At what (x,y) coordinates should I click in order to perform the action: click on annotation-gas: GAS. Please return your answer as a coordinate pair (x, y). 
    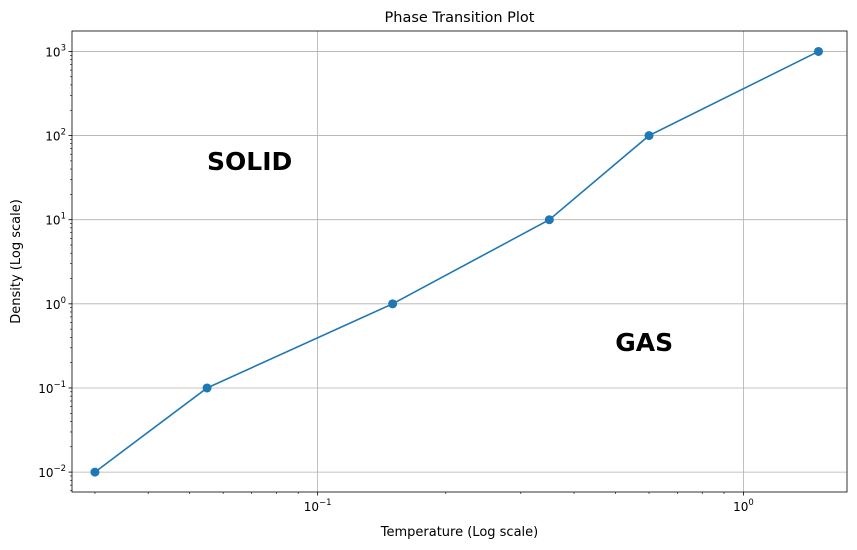
    Looking at the image, I should click on (644, 342).